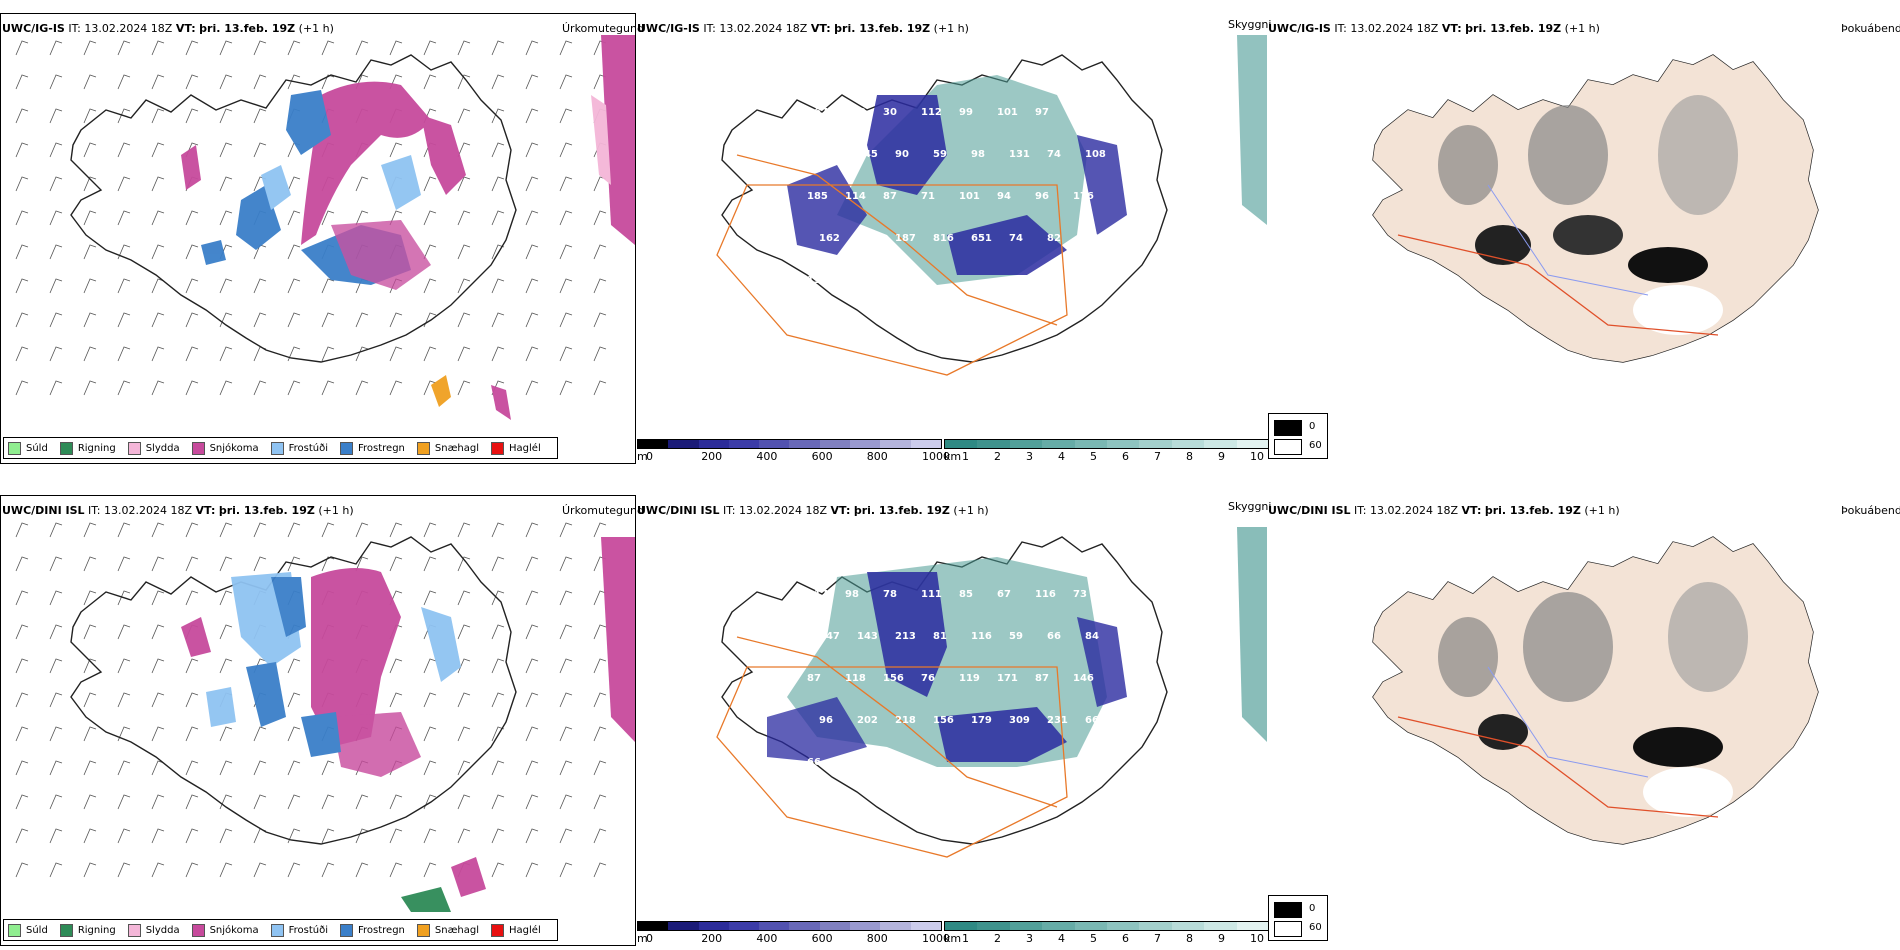 The image size is (1900, 950). What do you see at coordinates (936, 456) in the screenshot?
I see `colorbar-tick: 1000` at bounding box center [936, 456].